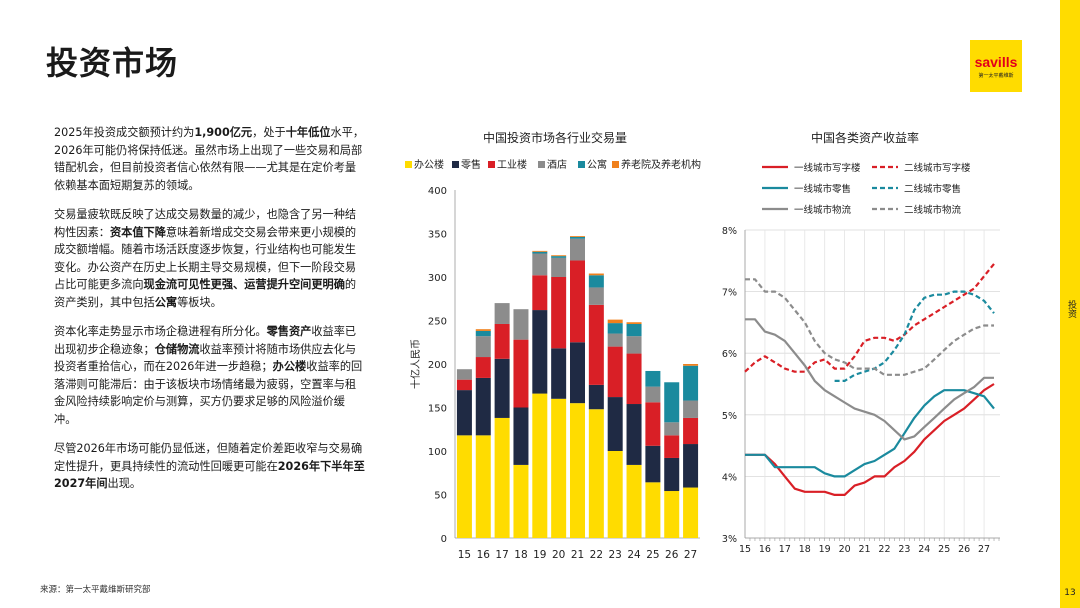 The height and width of the screenshot is (608, 1080). I want to click on y-tick-label: 400, so click(437, 191).